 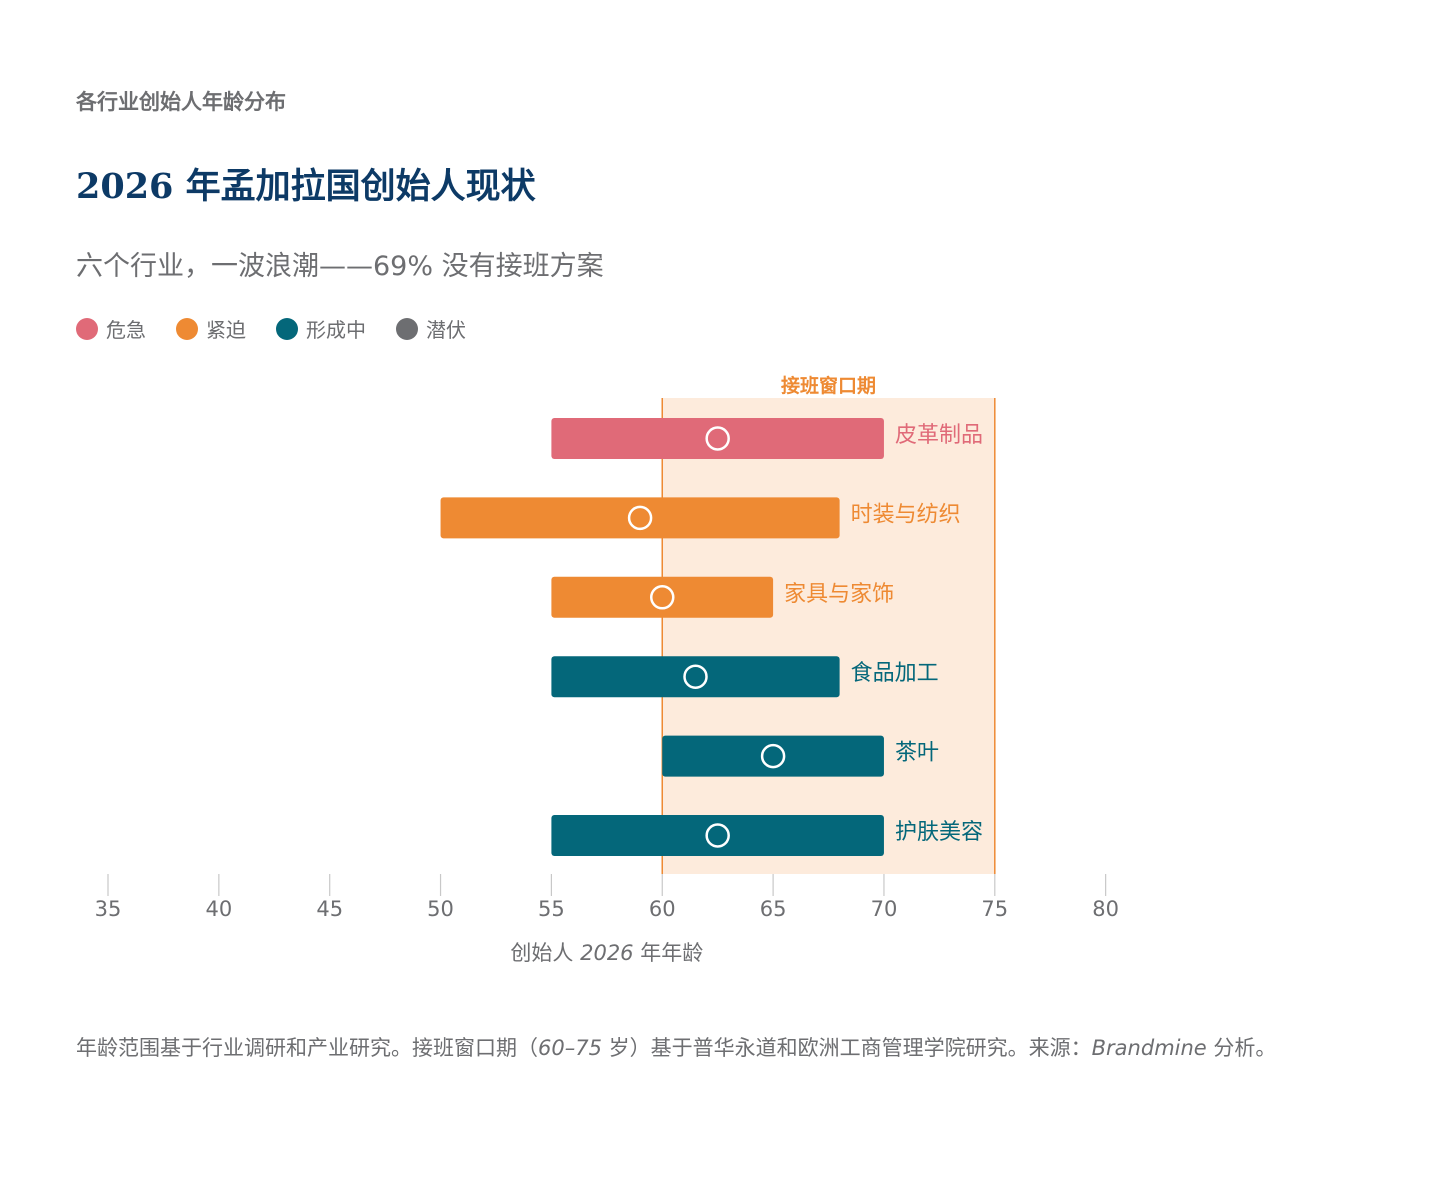 I want to click on footnote-range: 60–75, so click(x=570, y=1048).